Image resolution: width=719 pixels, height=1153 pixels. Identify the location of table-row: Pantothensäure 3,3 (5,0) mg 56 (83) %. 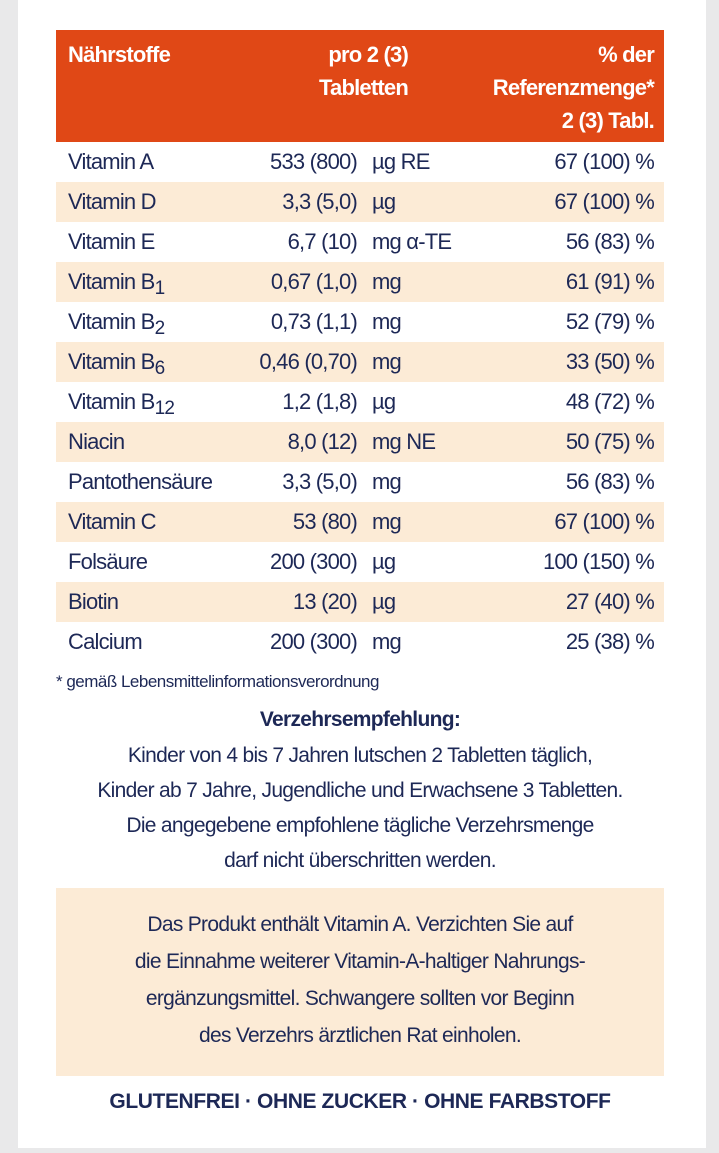
(360, 482).